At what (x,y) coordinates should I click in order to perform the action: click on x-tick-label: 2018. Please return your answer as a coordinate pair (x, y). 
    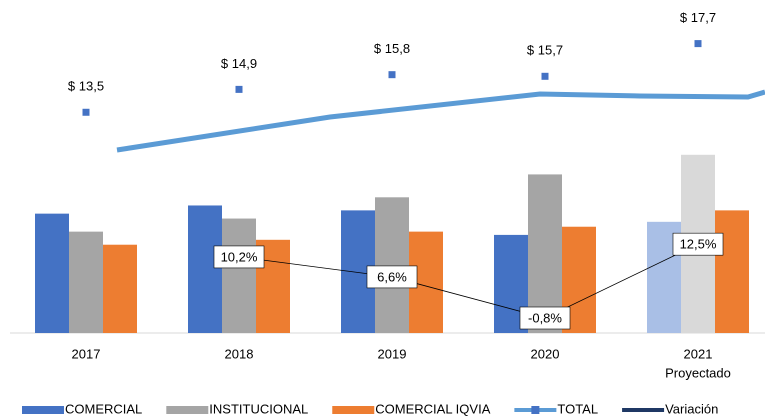
    Looking at the image, I should click on (239, 353).